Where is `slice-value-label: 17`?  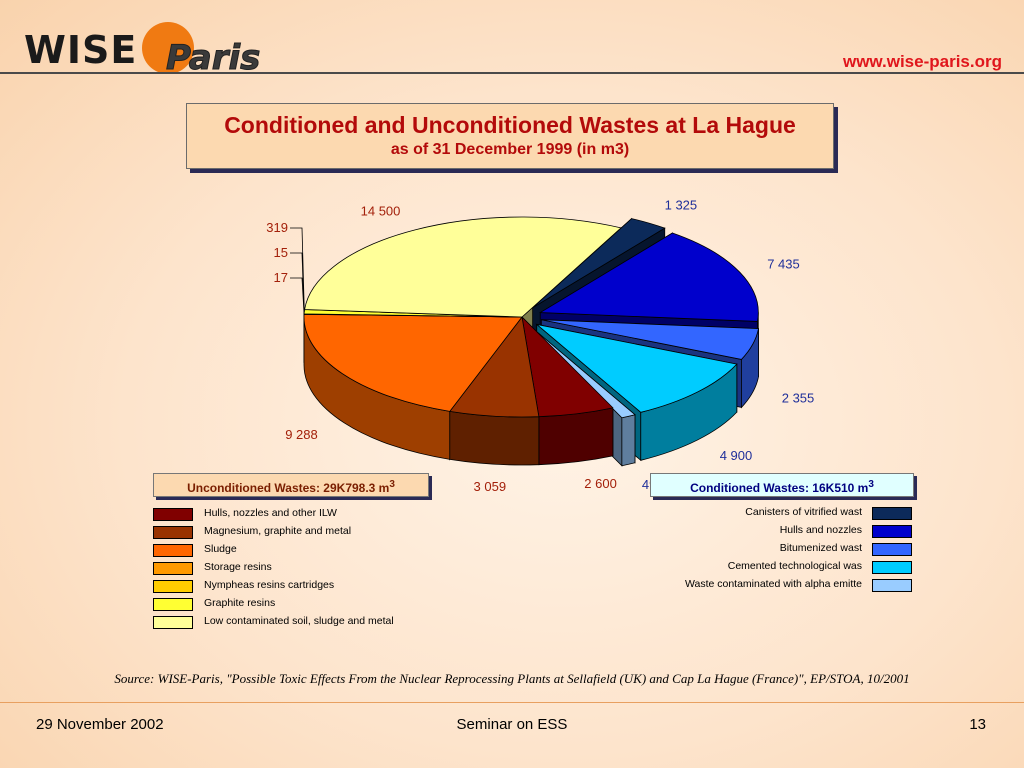
slice-value-label: 17 is located at coordinates (281, 277).